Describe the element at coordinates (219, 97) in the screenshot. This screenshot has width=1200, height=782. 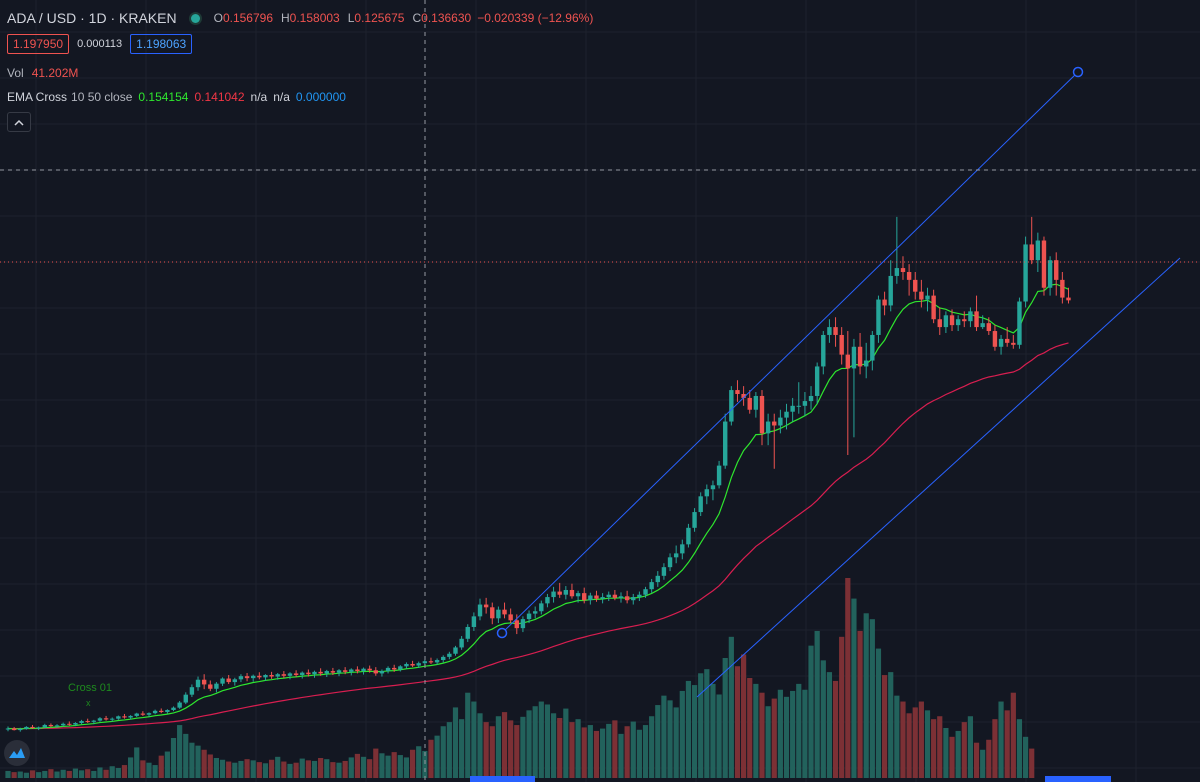
I see `ema-slow-value: 0.141042` at that location.